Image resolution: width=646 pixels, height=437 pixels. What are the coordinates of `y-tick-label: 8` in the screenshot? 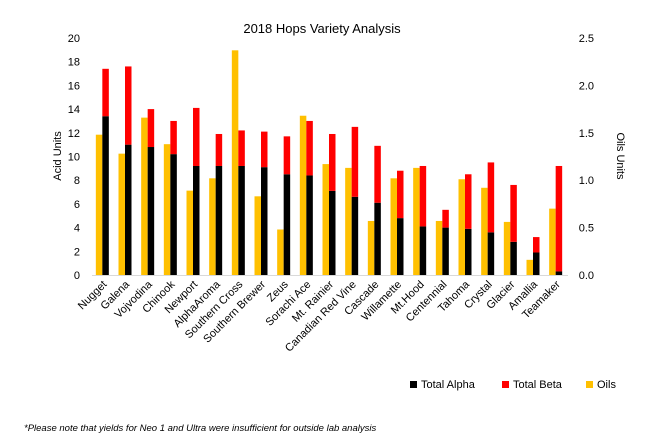 It's located at (77, 181).